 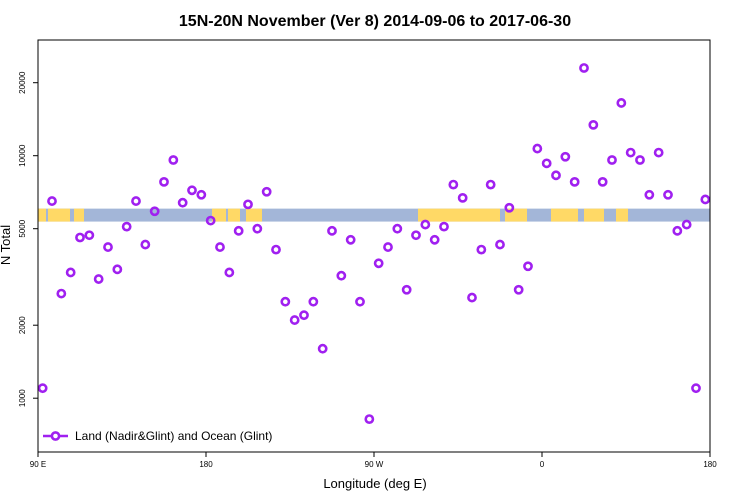 What do you see at coordinates (22, 155) in the screenshot?
I see `y-tick-label: 10000` at bounding box center [22, 155].